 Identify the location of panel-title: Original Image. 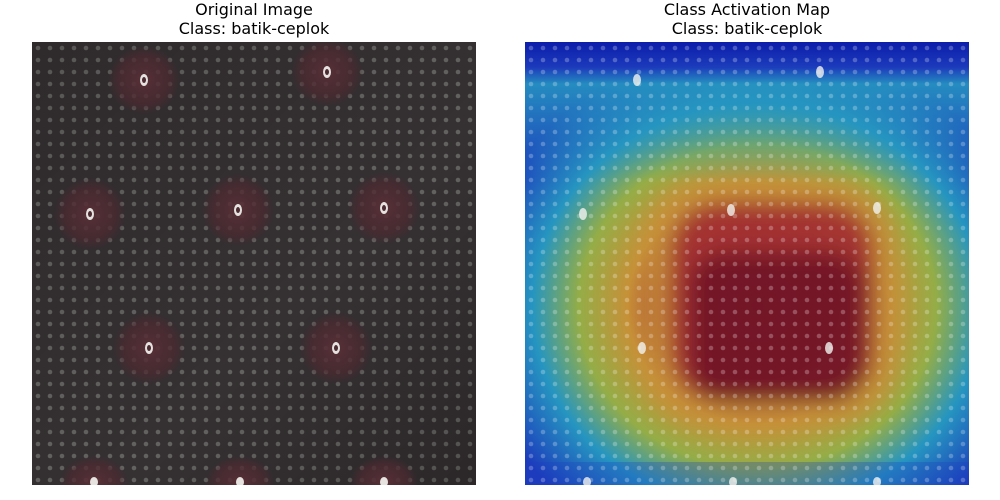
(254, 9).